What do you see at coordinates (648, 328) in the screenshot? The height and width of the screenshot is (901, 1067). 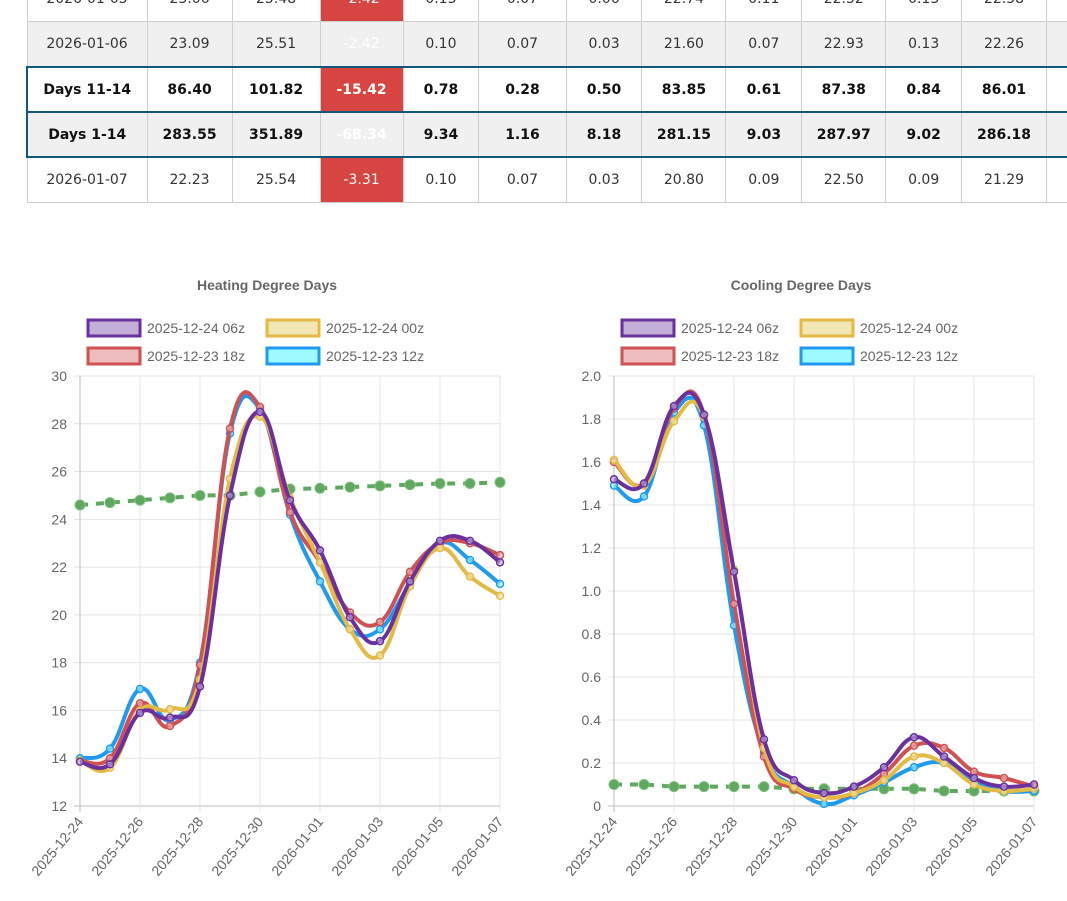 I see `legend-swatch` at bounding box center [648, 328].